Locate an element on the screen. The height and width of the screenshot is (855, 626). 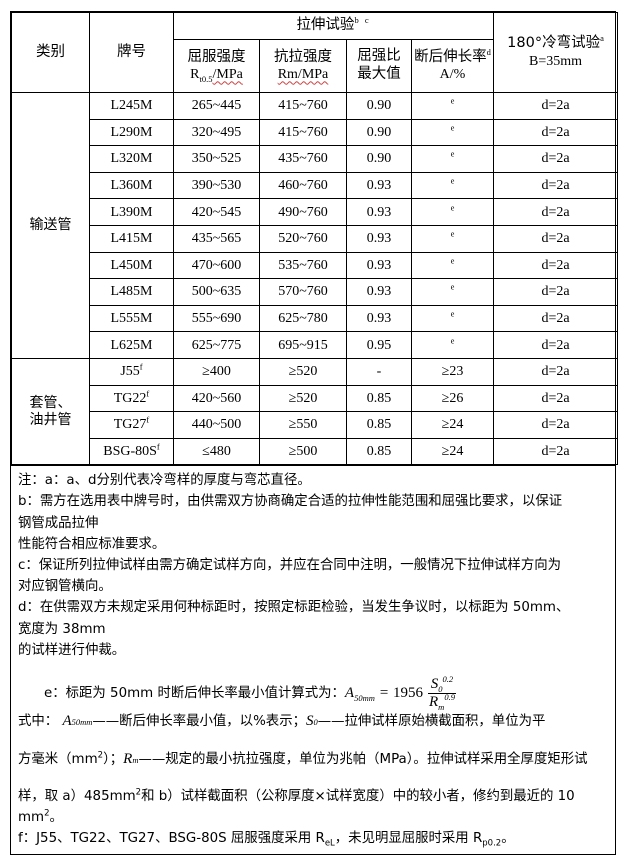
header-yield-strength: 屈服强度 Rt0.5/MPa is located at coordinates (216, 66).